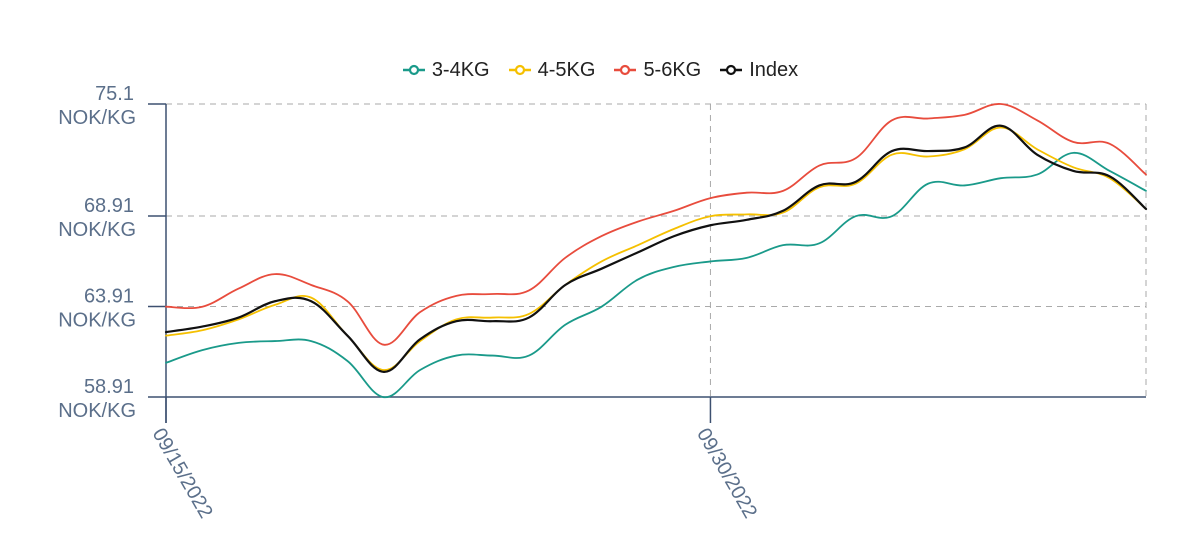  What do you see at coordinates (109, 206) in the screenshot?
I see `y-tick-value: 68.91` at bounding box center [109, 206].